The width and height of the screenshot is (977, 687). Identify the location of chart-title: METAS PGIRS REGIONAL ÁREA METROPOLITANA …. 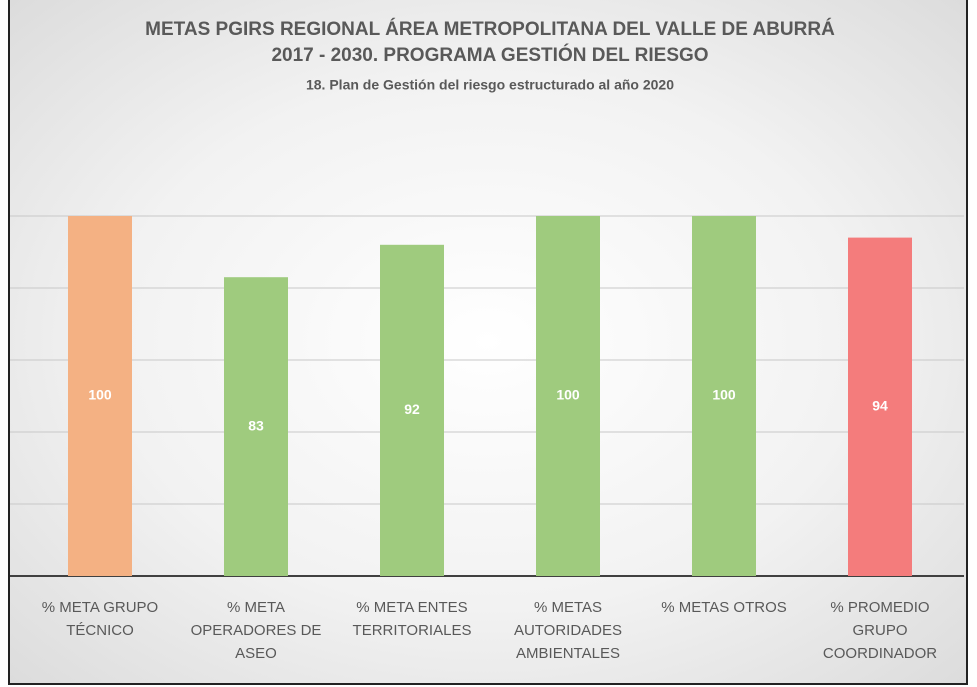
(490, 29).